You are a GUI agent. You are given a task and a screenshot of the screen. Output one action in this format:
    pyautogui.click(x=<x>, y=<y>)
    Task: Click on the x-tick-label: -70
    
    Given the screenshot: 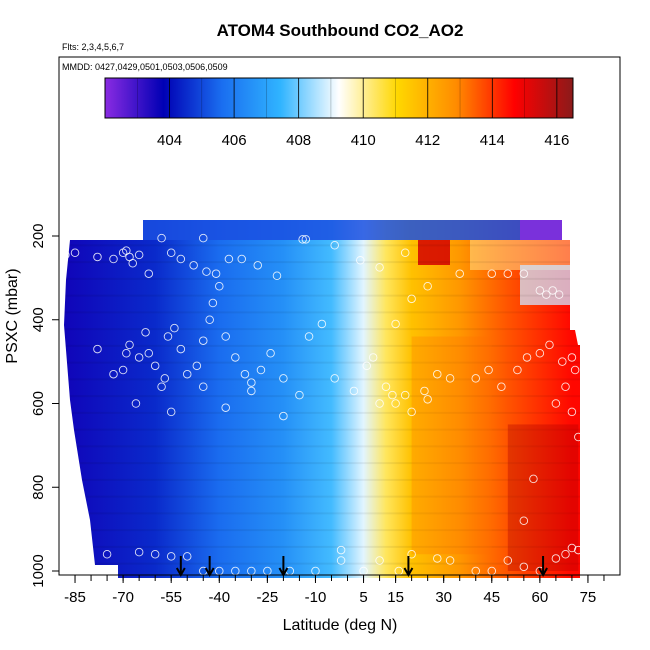 What is the action you would take?
    pyautogui.click(x=123, y=597)
    